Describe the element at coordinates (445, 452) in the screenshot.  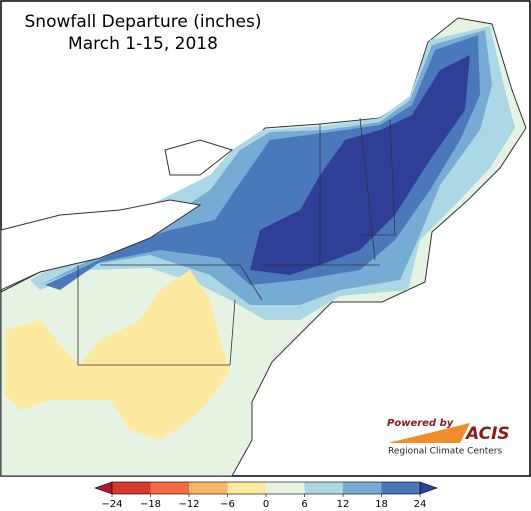
I see `logo-org: Regional Climate Centers` at that location.